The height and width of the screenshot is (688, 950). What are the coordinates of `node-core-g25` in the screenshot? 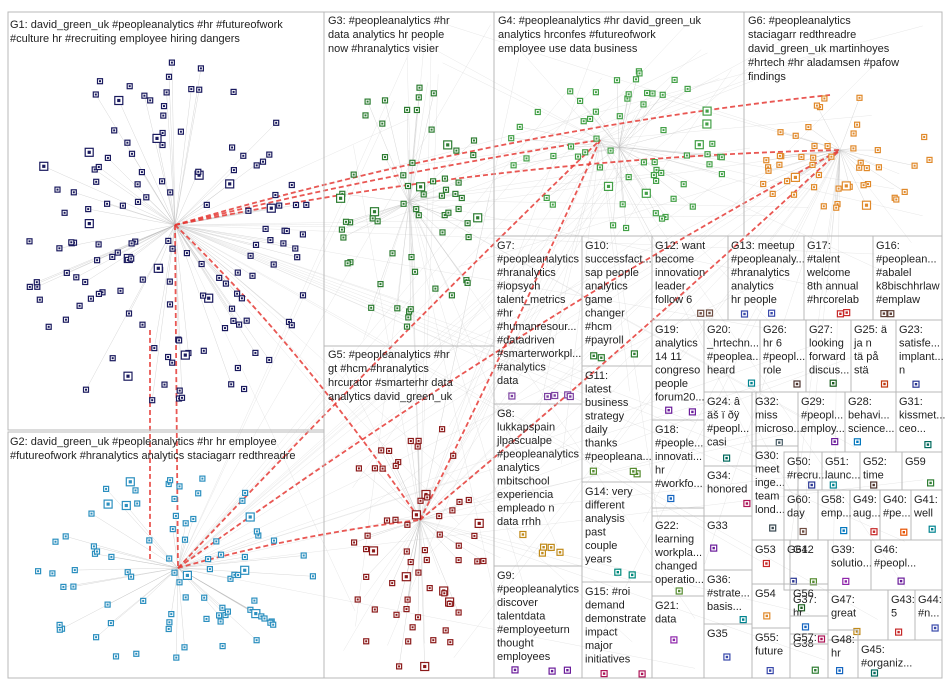 It's located at (884, 384).